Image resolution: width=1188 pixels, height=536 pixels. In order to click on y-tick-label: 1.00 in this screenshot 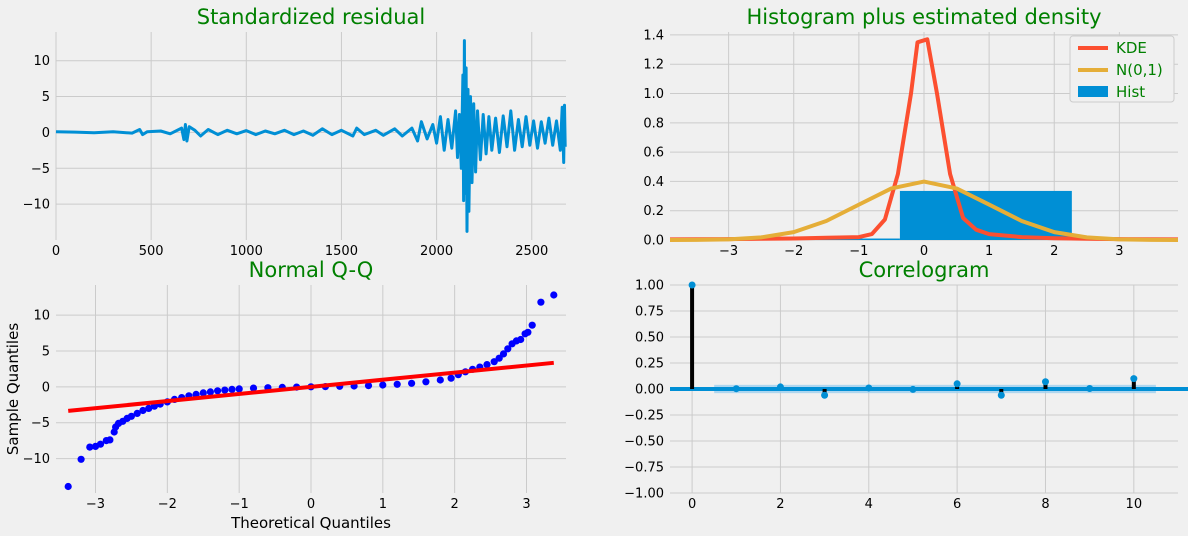, I will do `click(649, 286)`.